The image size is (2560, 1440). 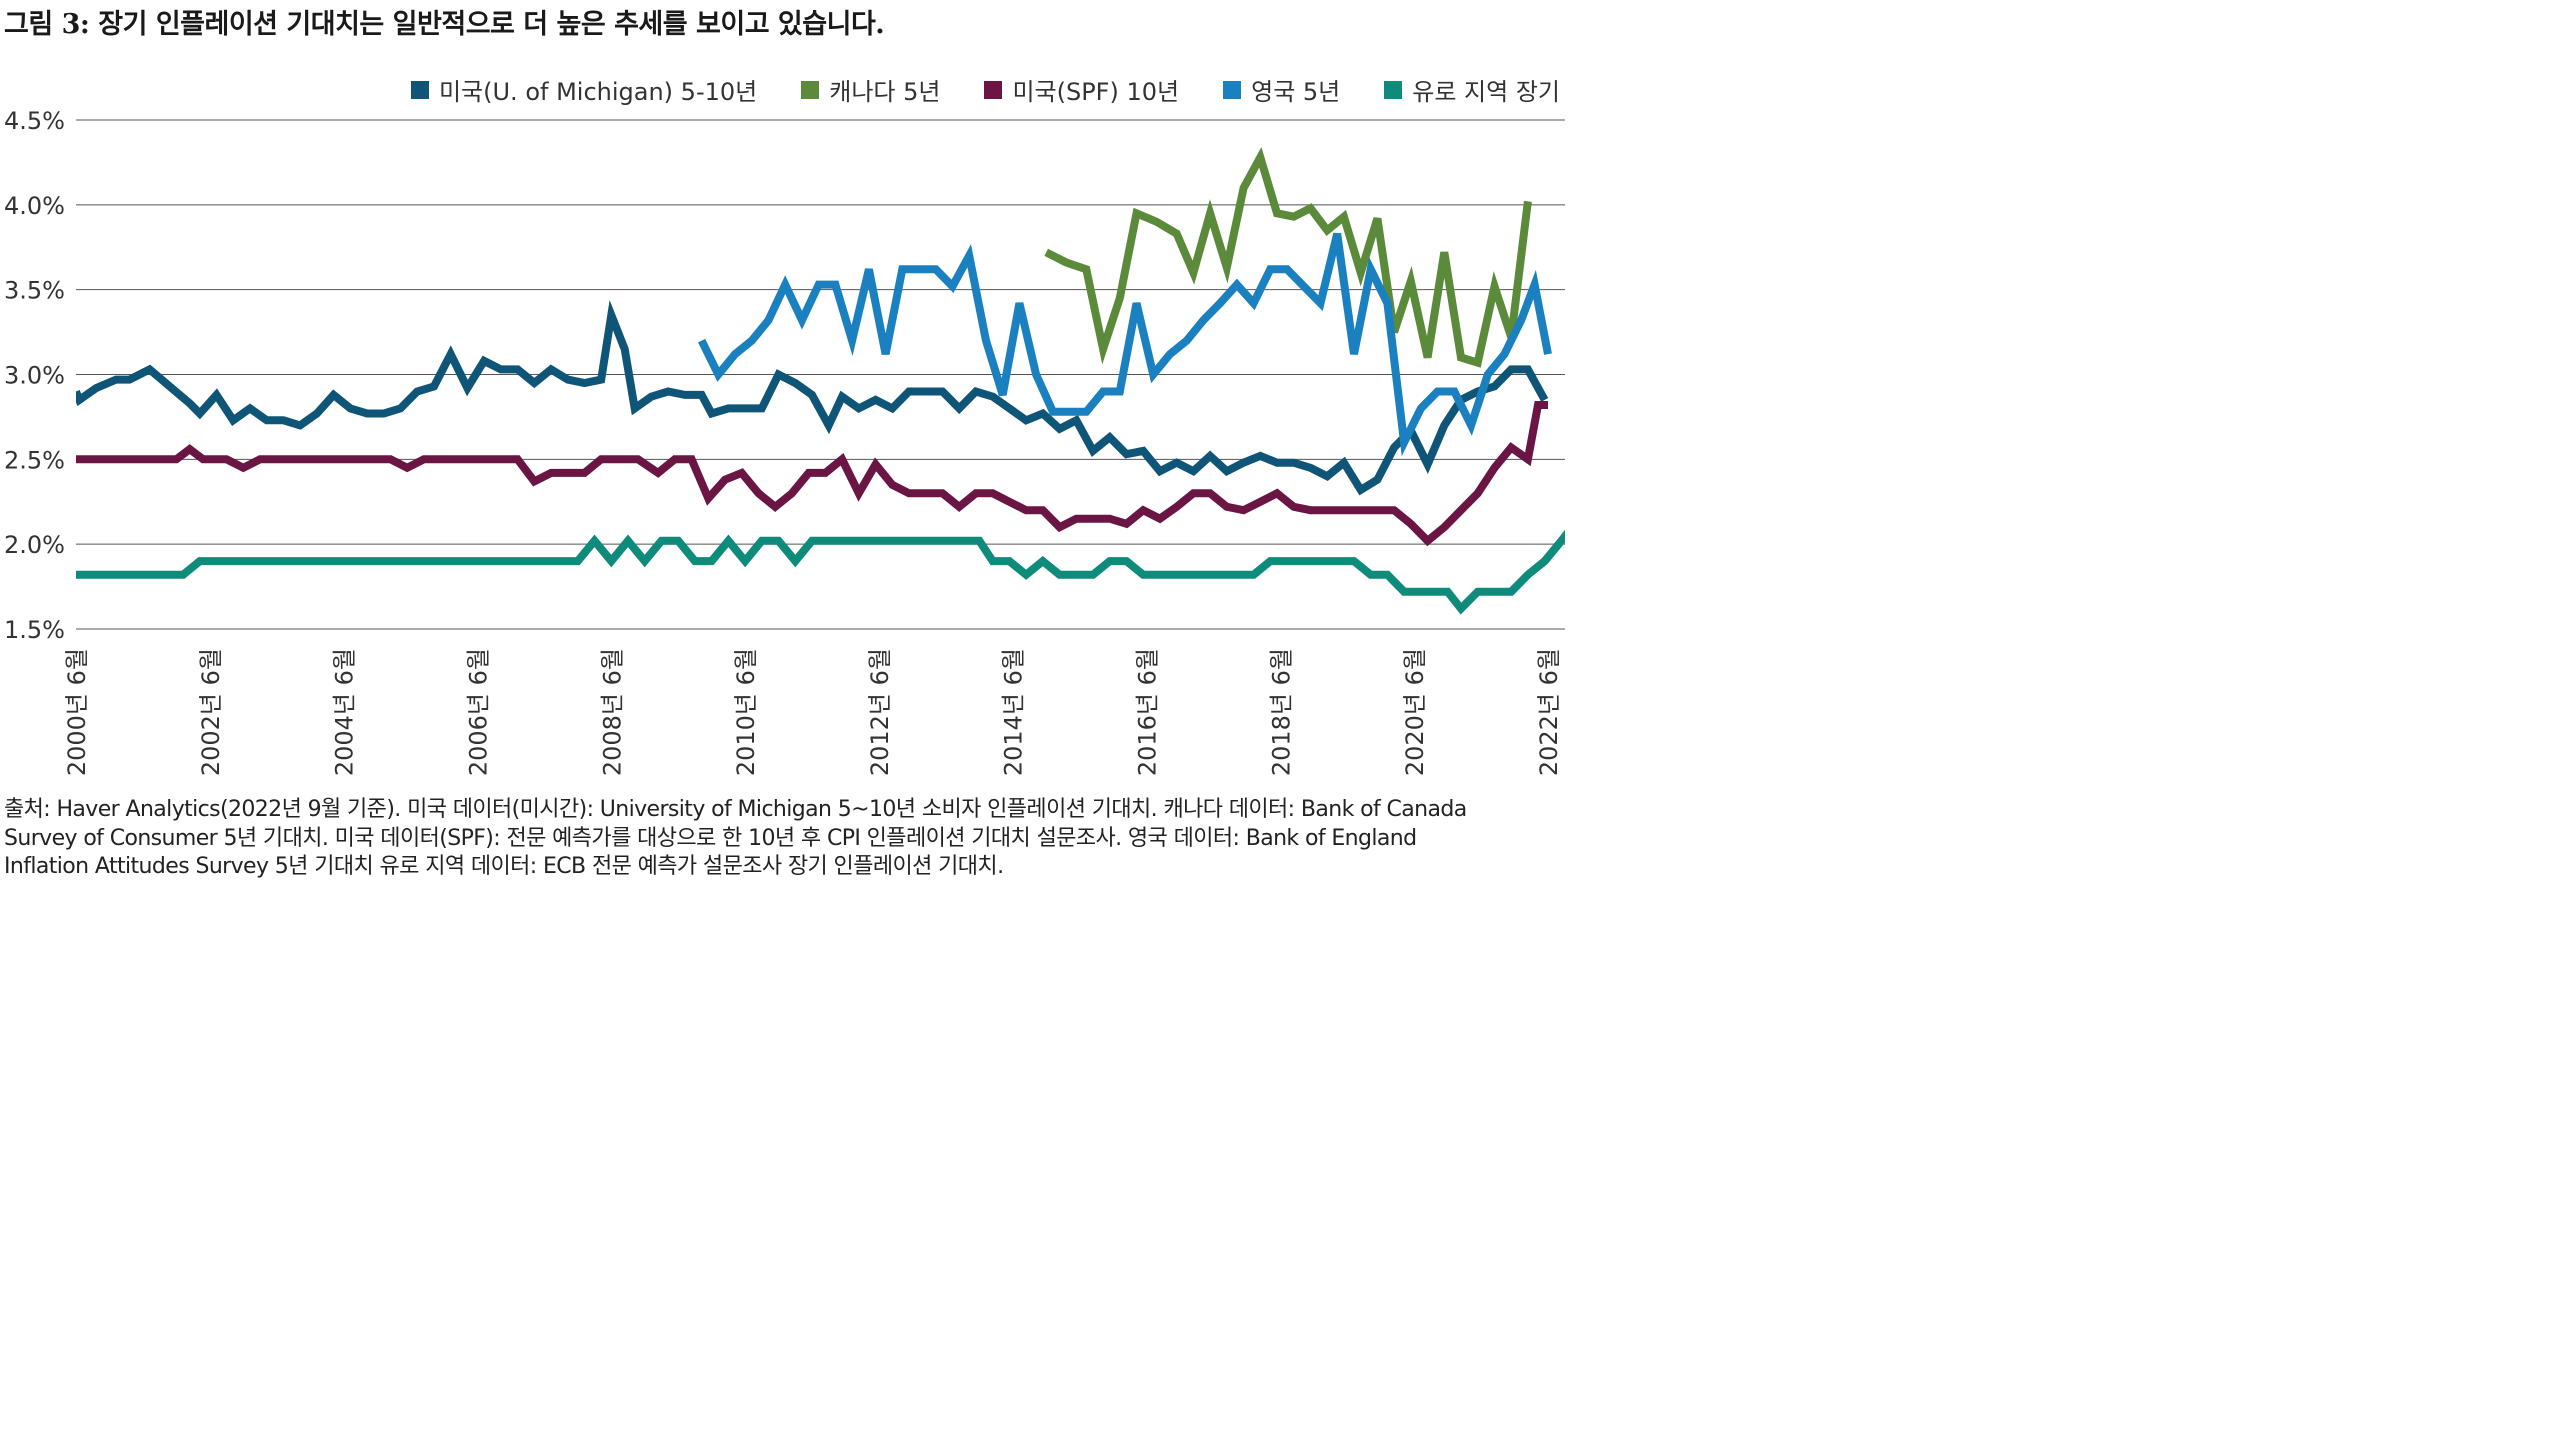 What do you see at coordinates (34, 630) in the screenshot?
I see `y-tick-label: 1.5%` at bounding box center [34, 630].